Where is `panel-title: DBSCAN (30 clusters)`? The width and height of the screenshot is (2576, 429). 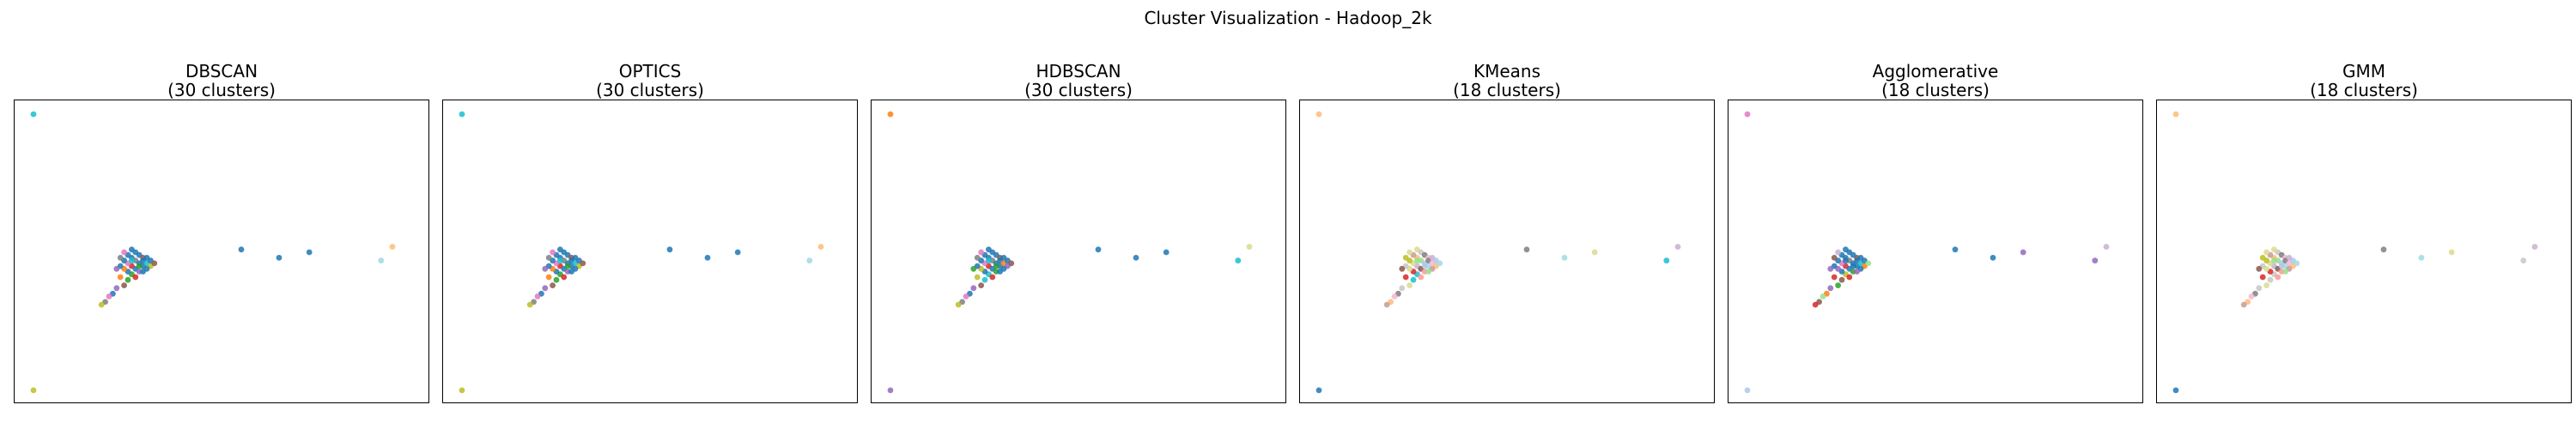
panel-title: DBSCAN (30 clusters) is located at coordinates (221, 81).